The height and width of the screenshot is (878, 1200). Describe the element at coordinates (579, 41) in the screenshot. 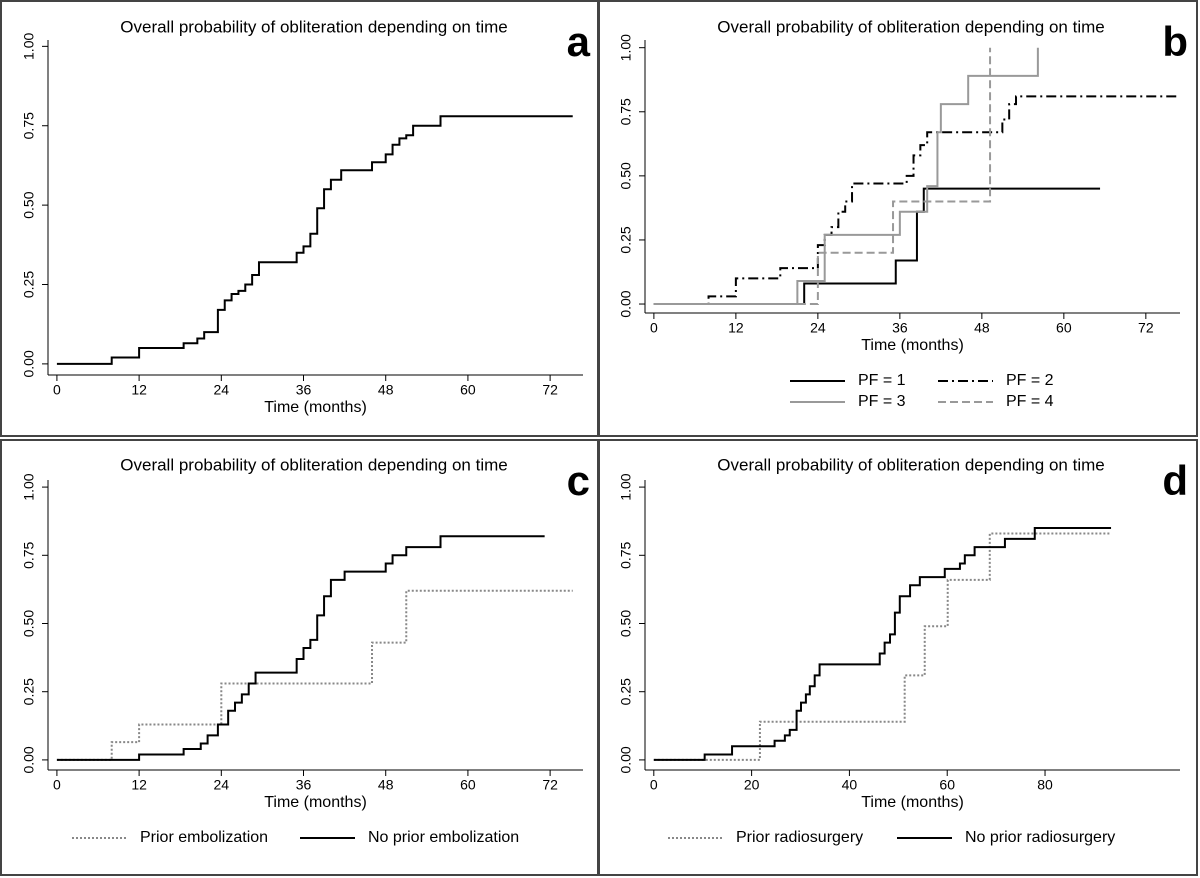

I see `panel-label: a` at that location.